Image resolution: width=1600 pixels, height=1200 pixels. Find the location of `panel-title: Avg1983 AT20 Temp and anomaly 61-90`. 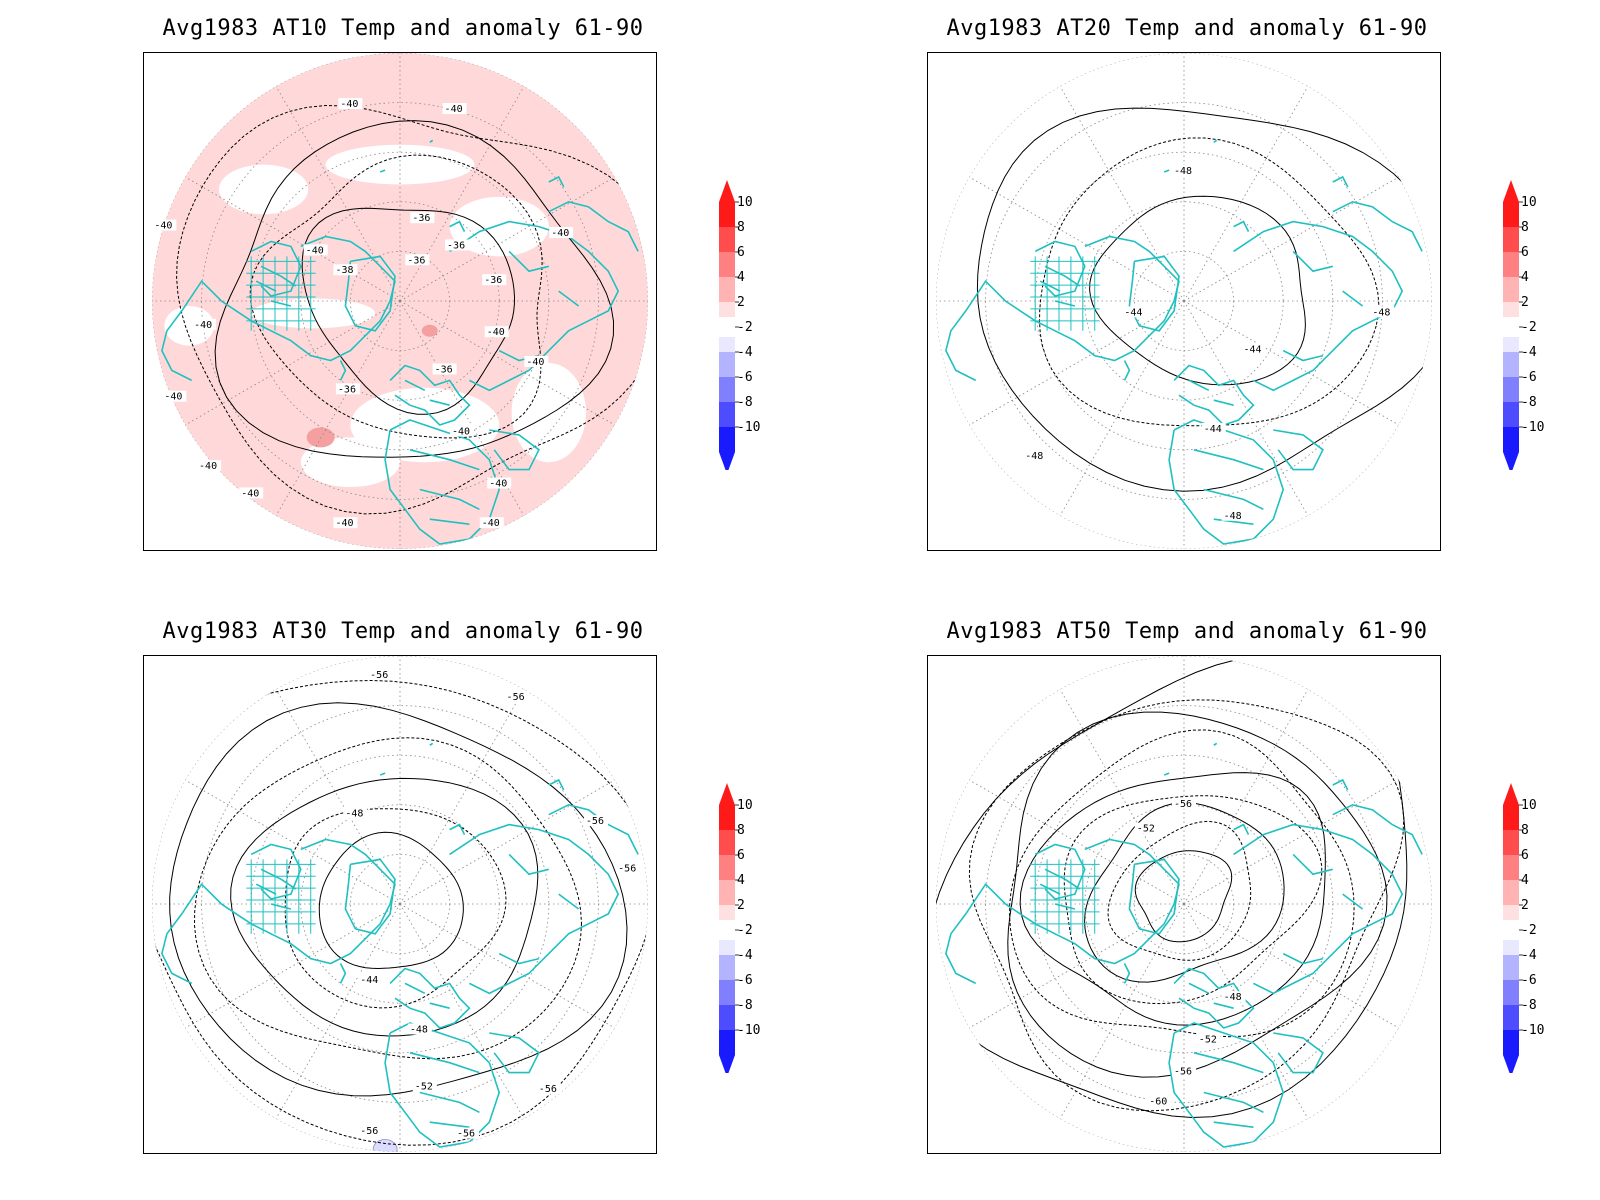

panel-title: Avg1983 AT20 Temp and anomaly 61-90 is located at coordinates (1187, 28).